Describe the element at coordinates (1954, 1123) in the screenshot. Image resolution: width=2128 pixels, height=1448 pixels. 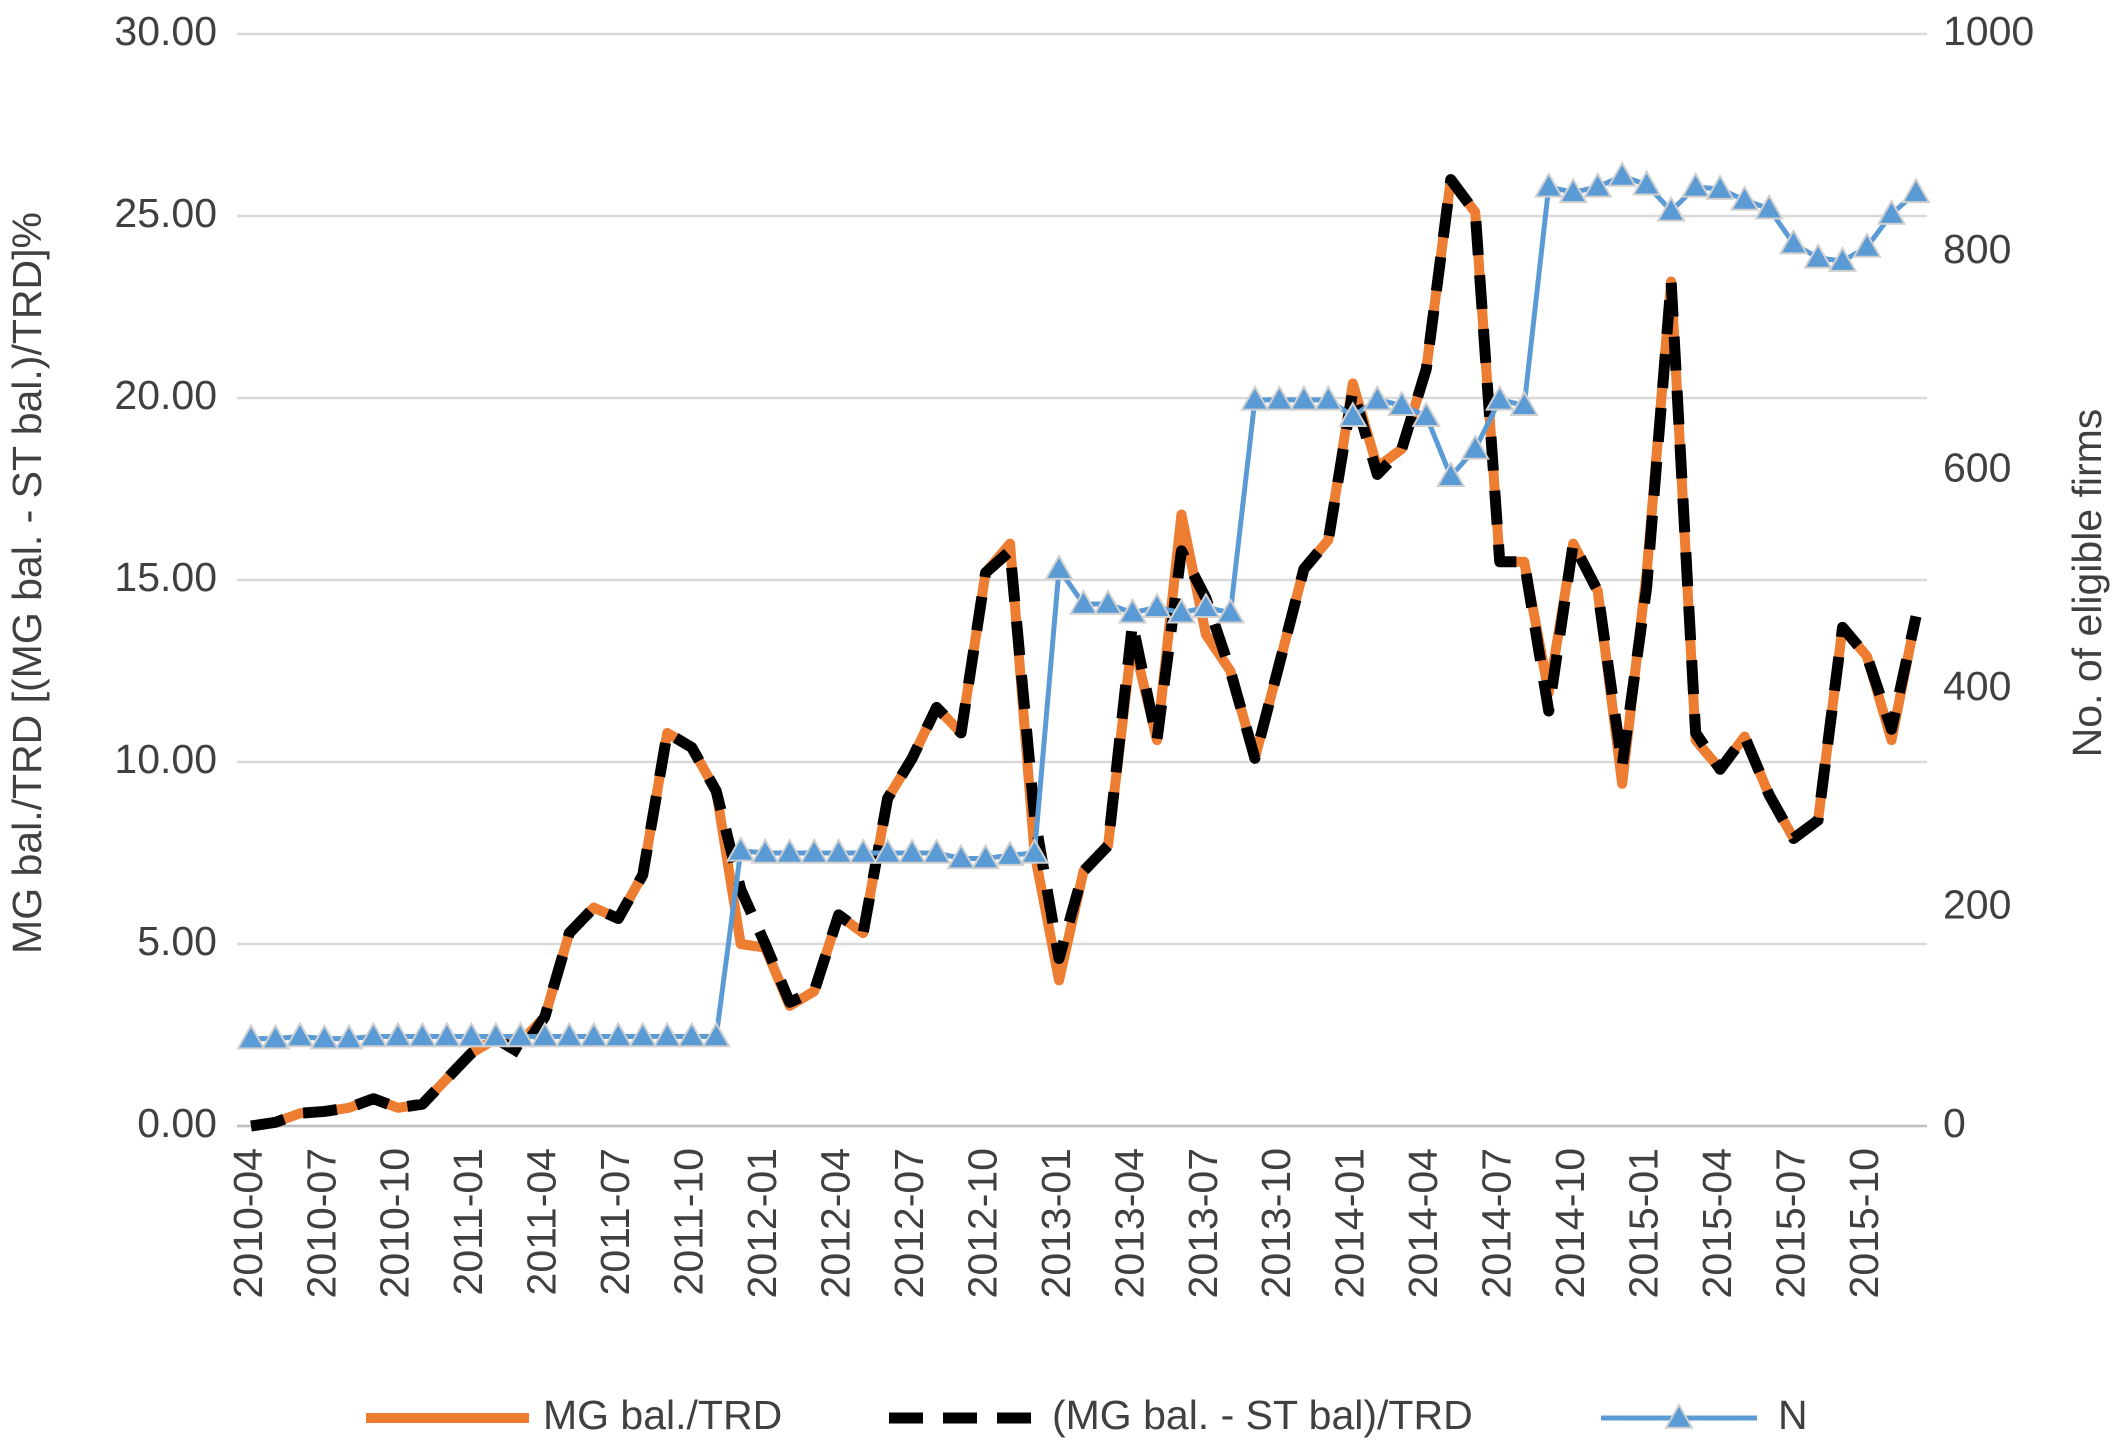
I see `y2-tick-label: 0` at that location.